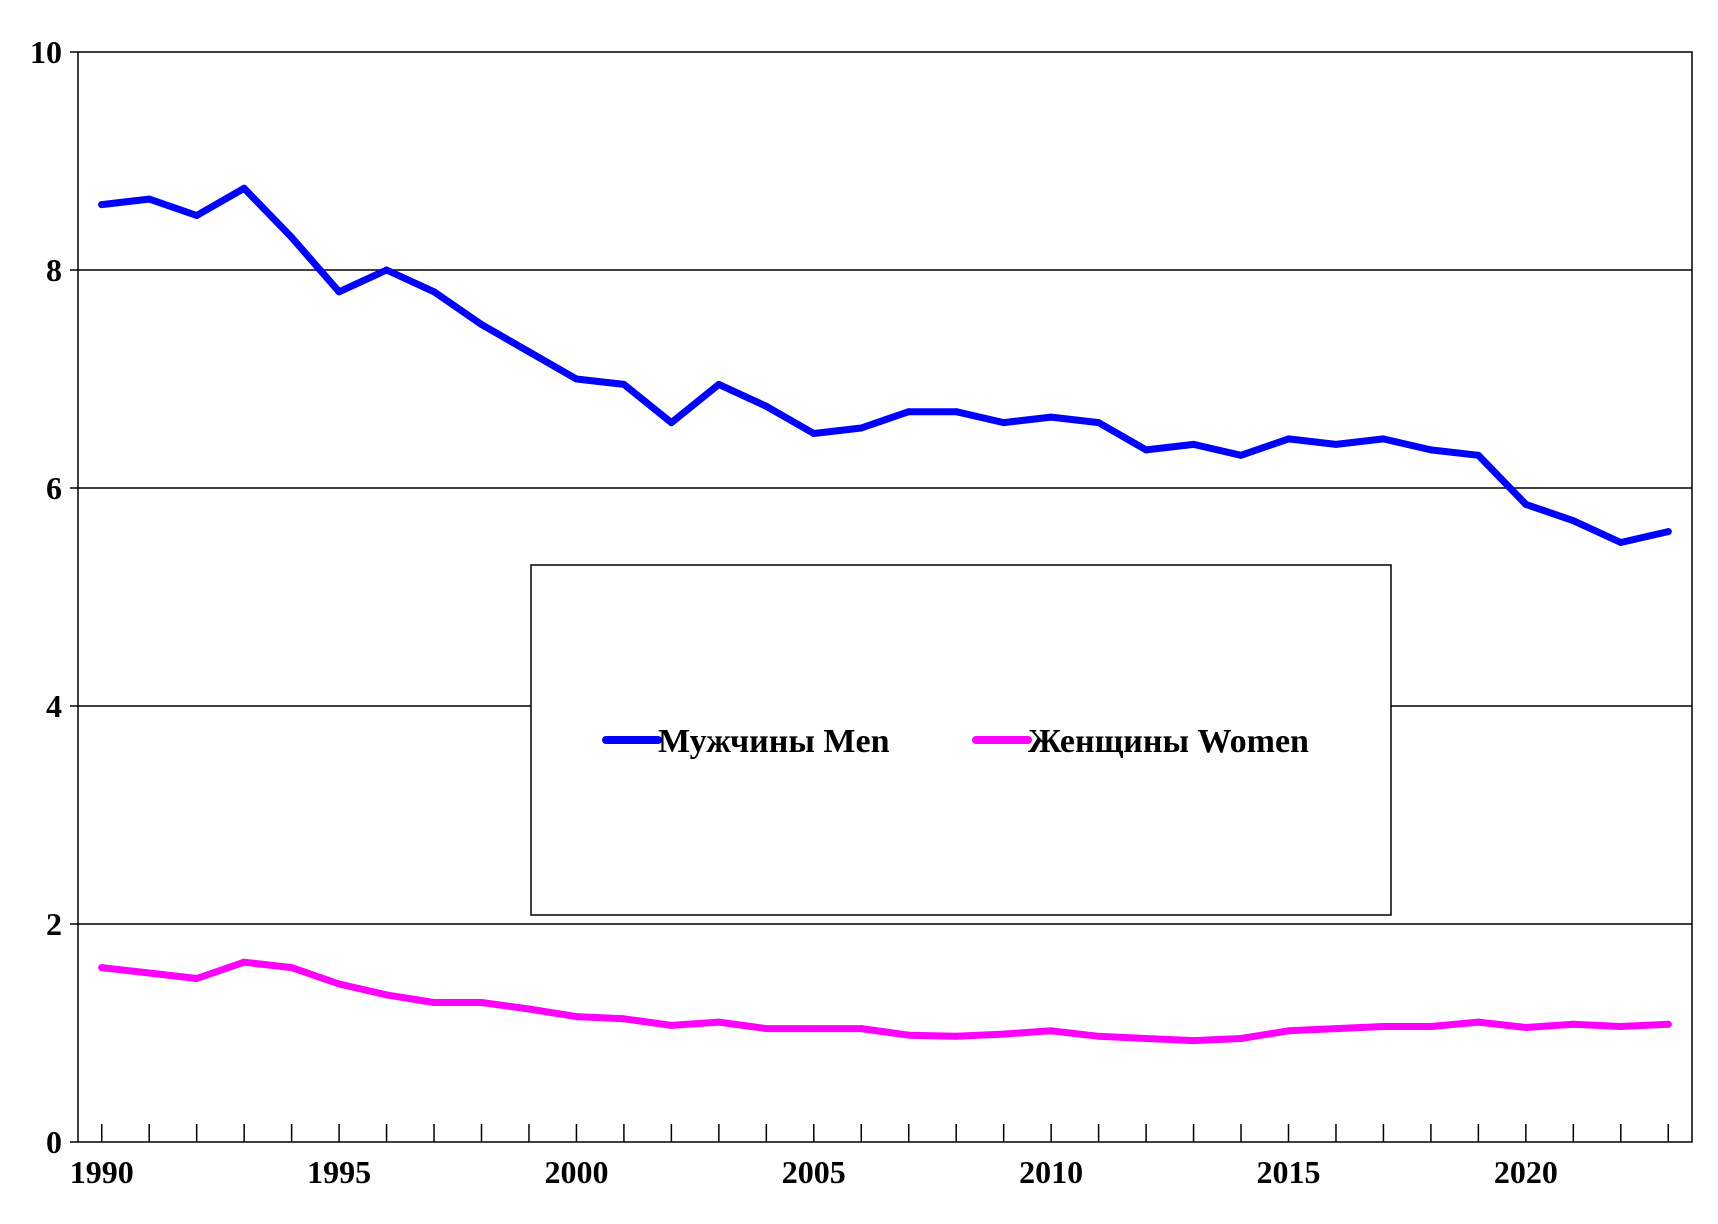 The width and height of the screenshot is (1718, 1224). Describe the element at coordinates (719, 1022) in the screenshot. I see `data-point-1-2003` at that location.